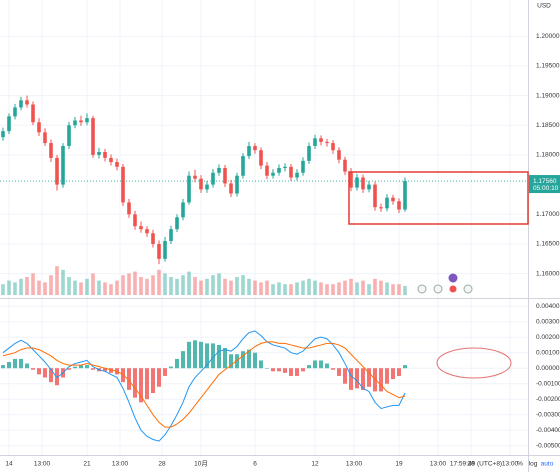 This screenshot has width=560, height=472. Describe the element at coordinates (547, 464) in the screenshot. I see `auto-button: auto` at that location.